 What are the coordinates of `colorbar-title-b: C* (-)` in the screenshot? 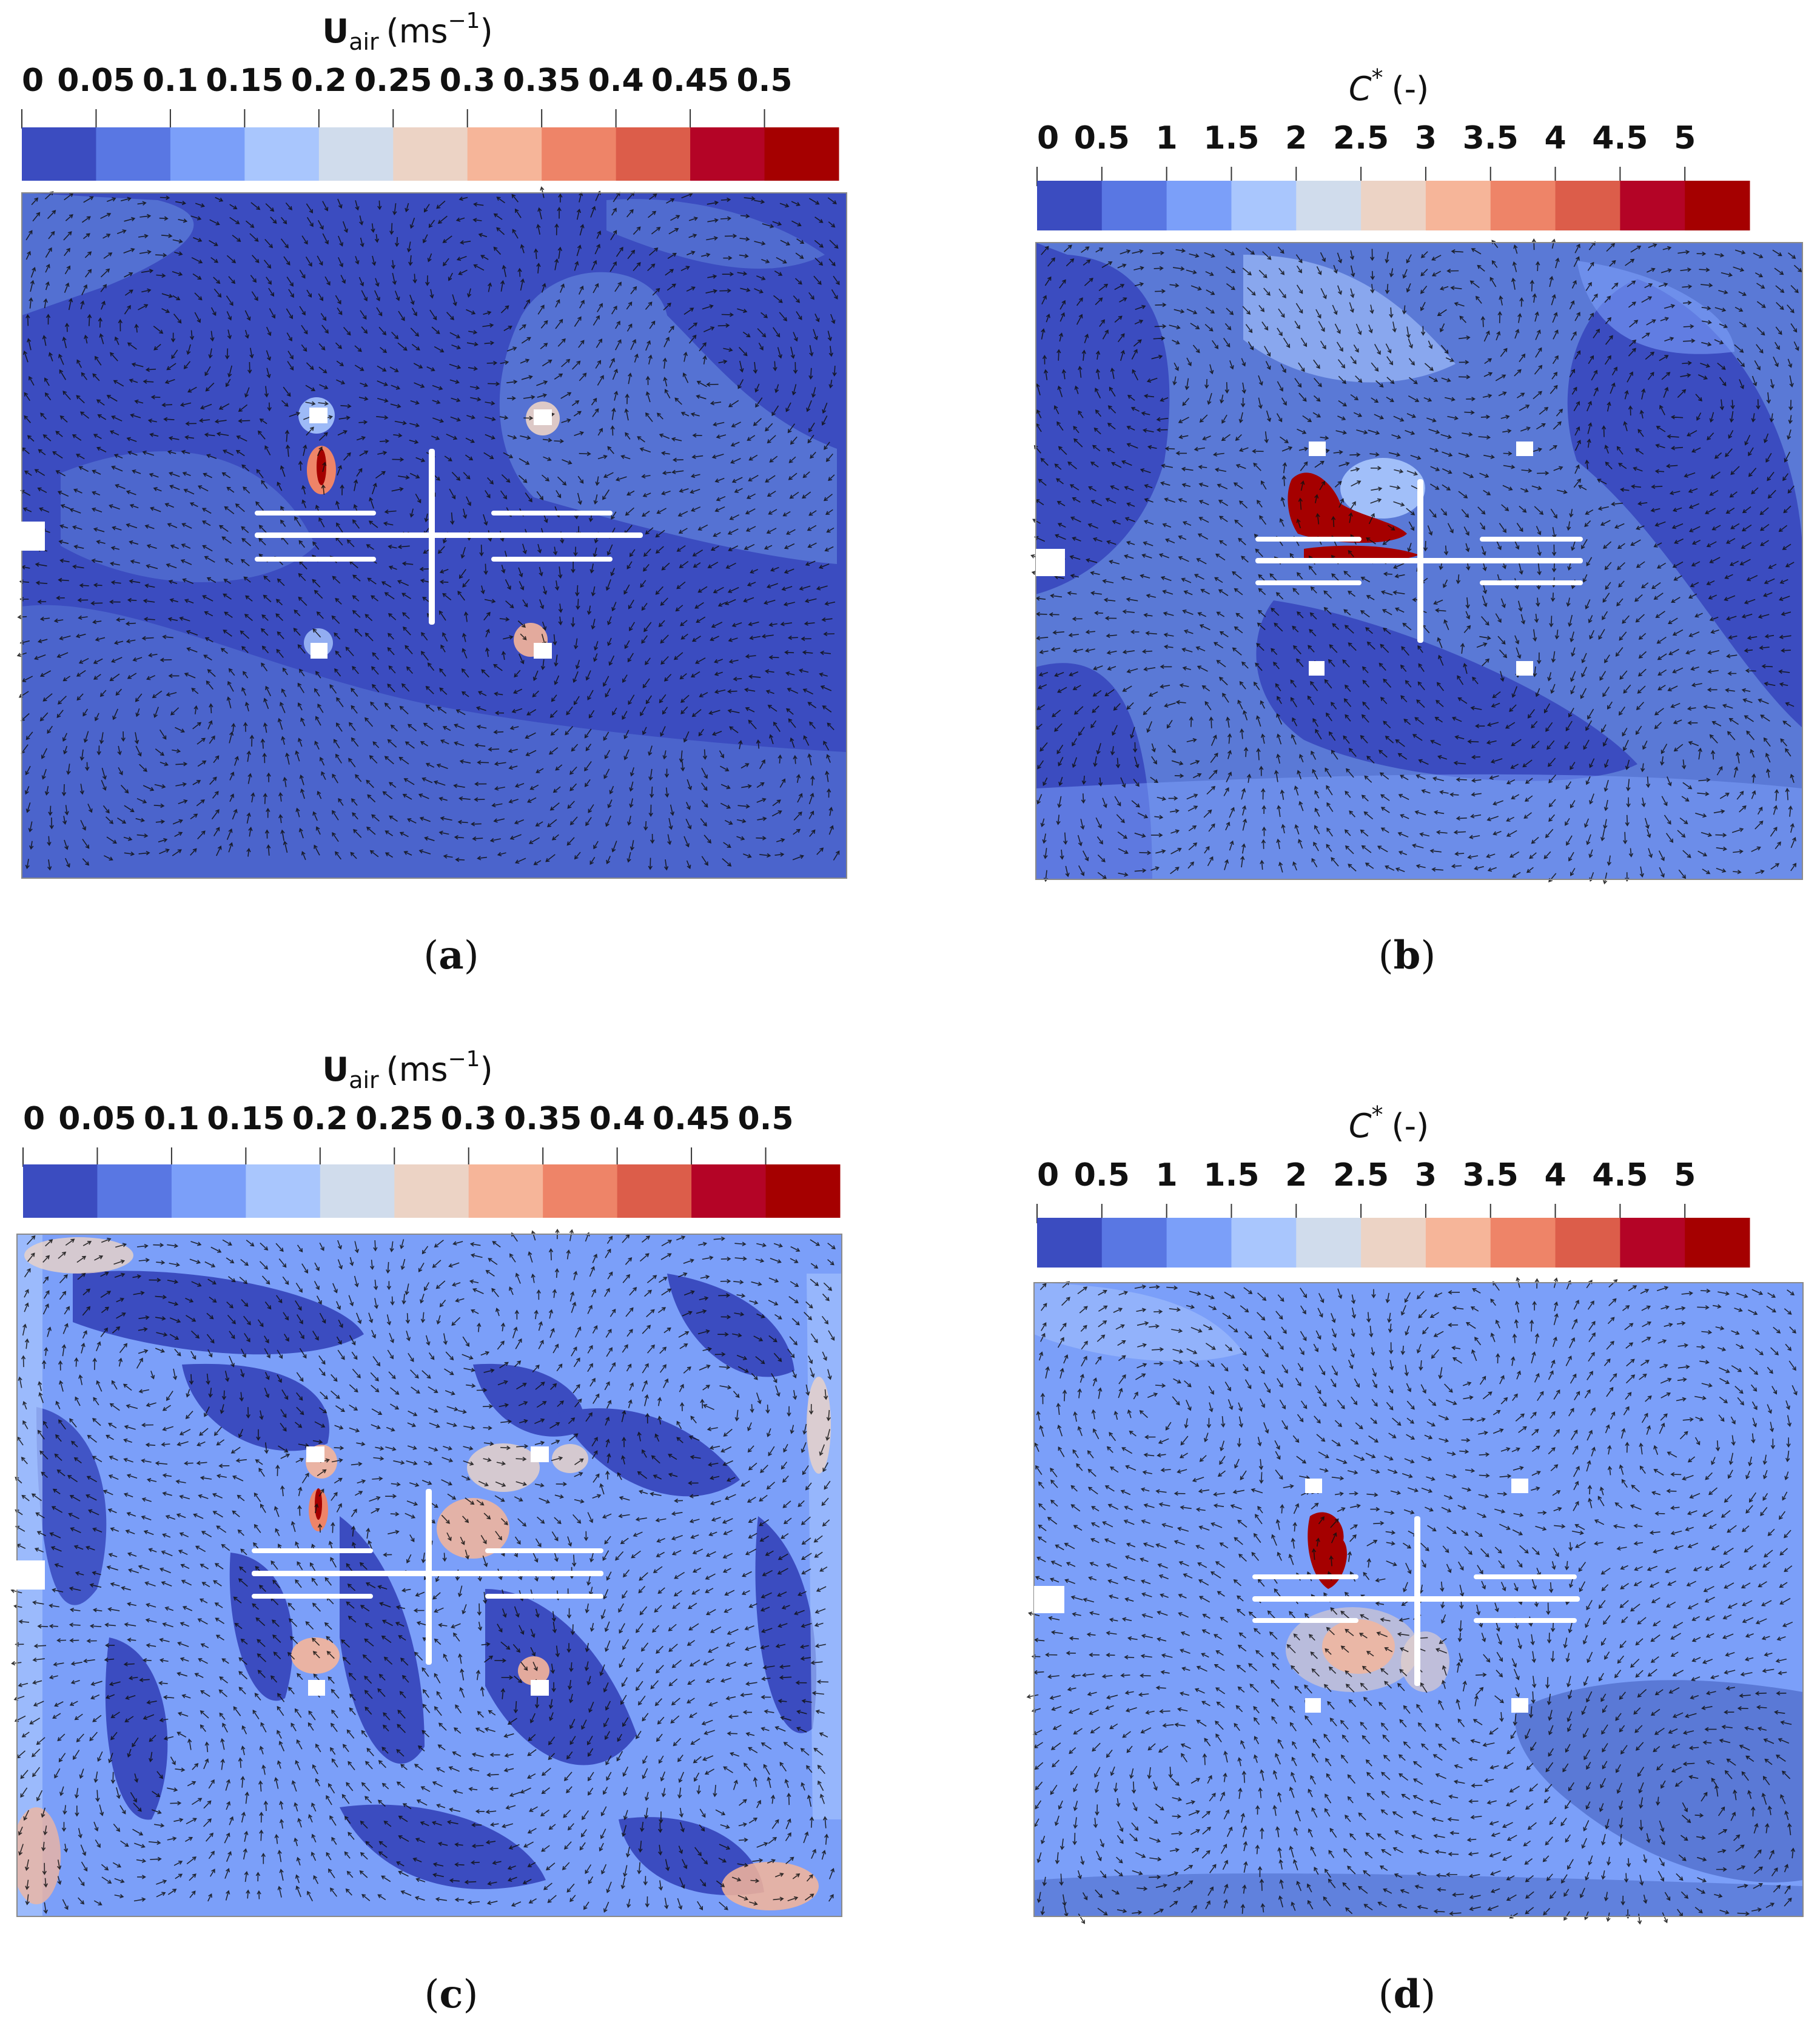 It's located at (1389, 86).